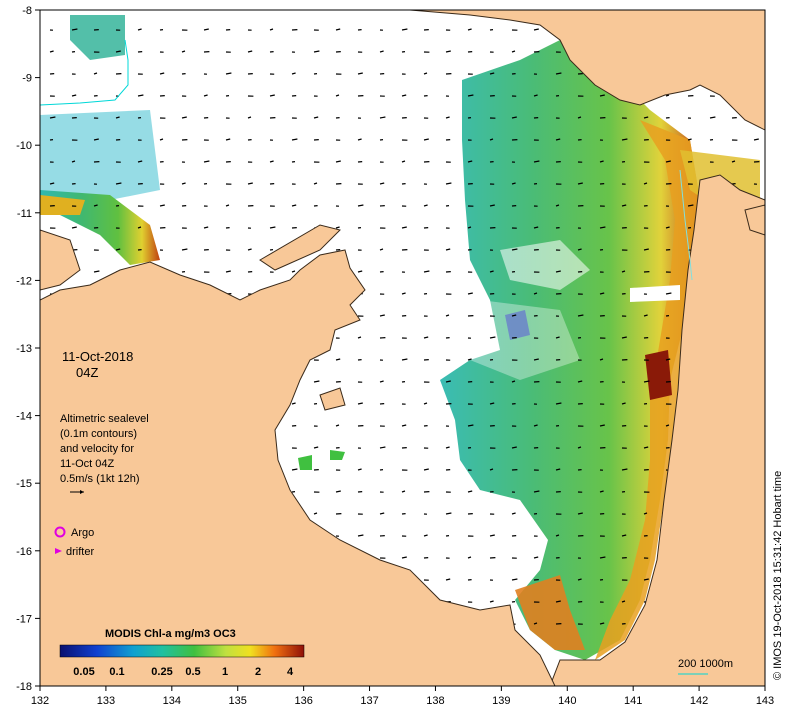 The height and width of the screenshot is (716, 792). I want to click on colorbar-label: 0.25, so click(161, 672).